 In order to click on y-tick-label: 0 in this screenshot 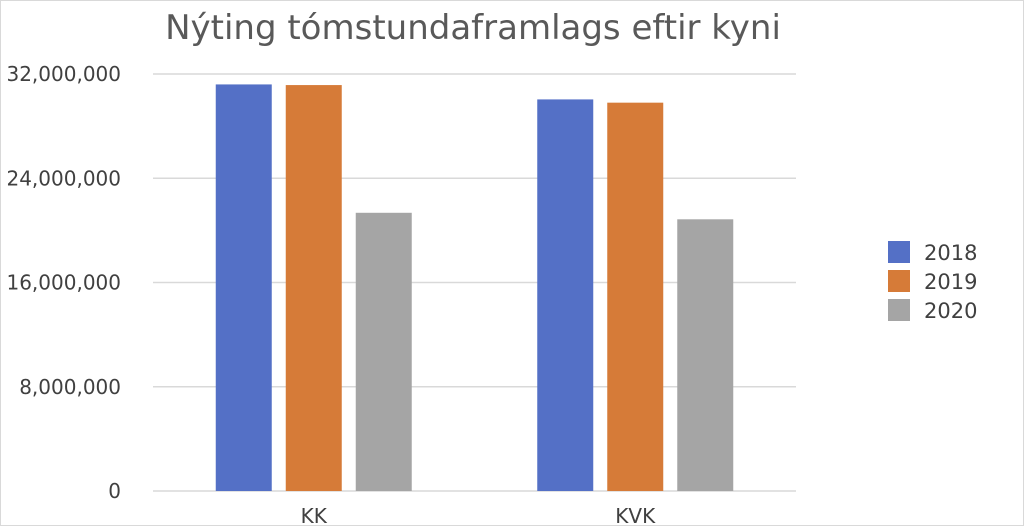, I will do `click(114, 491)`.